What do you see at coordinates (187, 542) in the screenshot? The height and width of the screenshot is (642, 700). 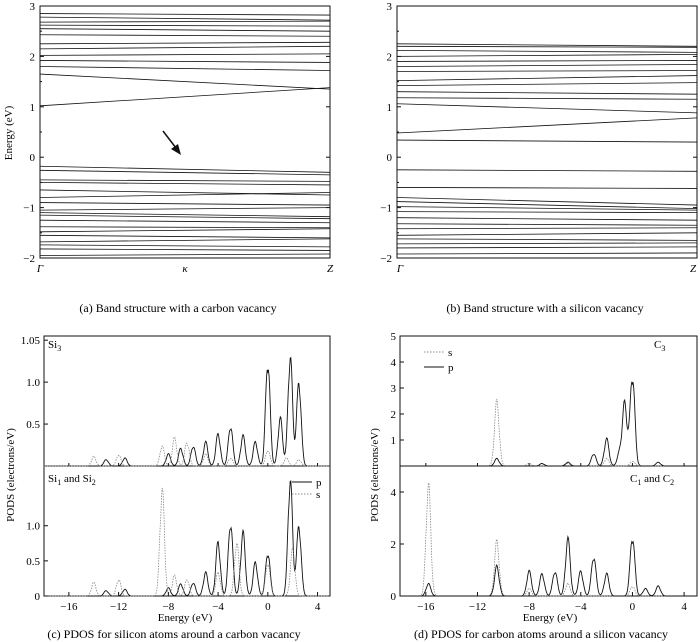 I see `pdos-series-s-bottom` at bounding box center [187, 542].